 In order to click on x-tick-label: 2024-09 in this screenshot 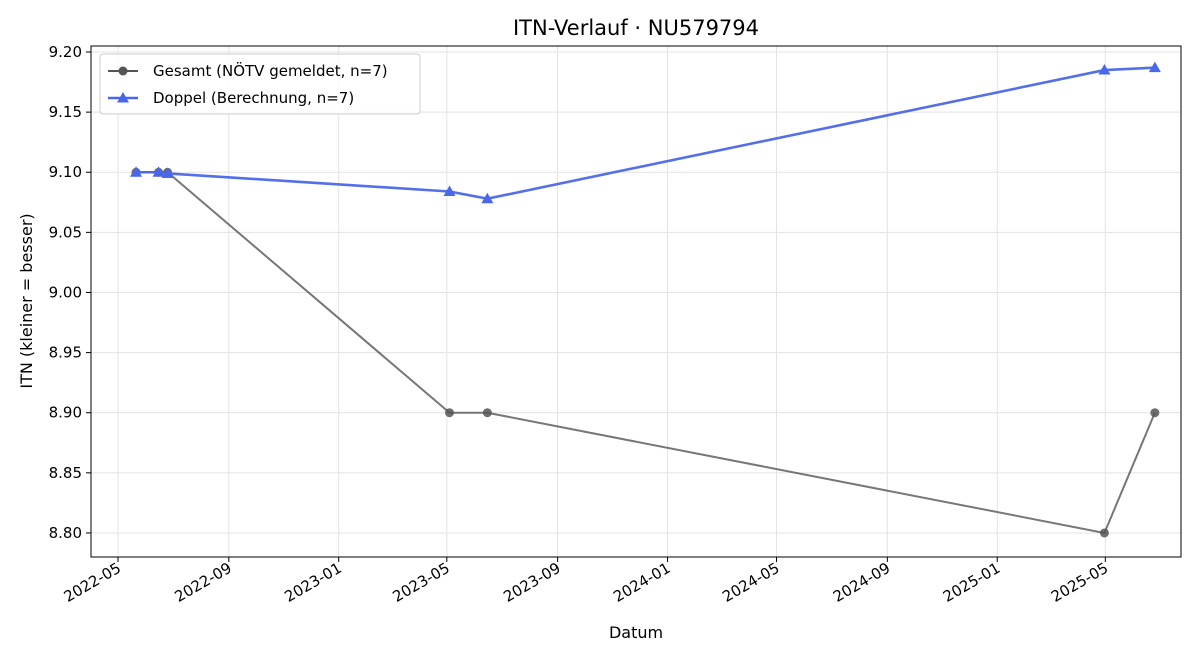, I will do `click(861, 582)`.